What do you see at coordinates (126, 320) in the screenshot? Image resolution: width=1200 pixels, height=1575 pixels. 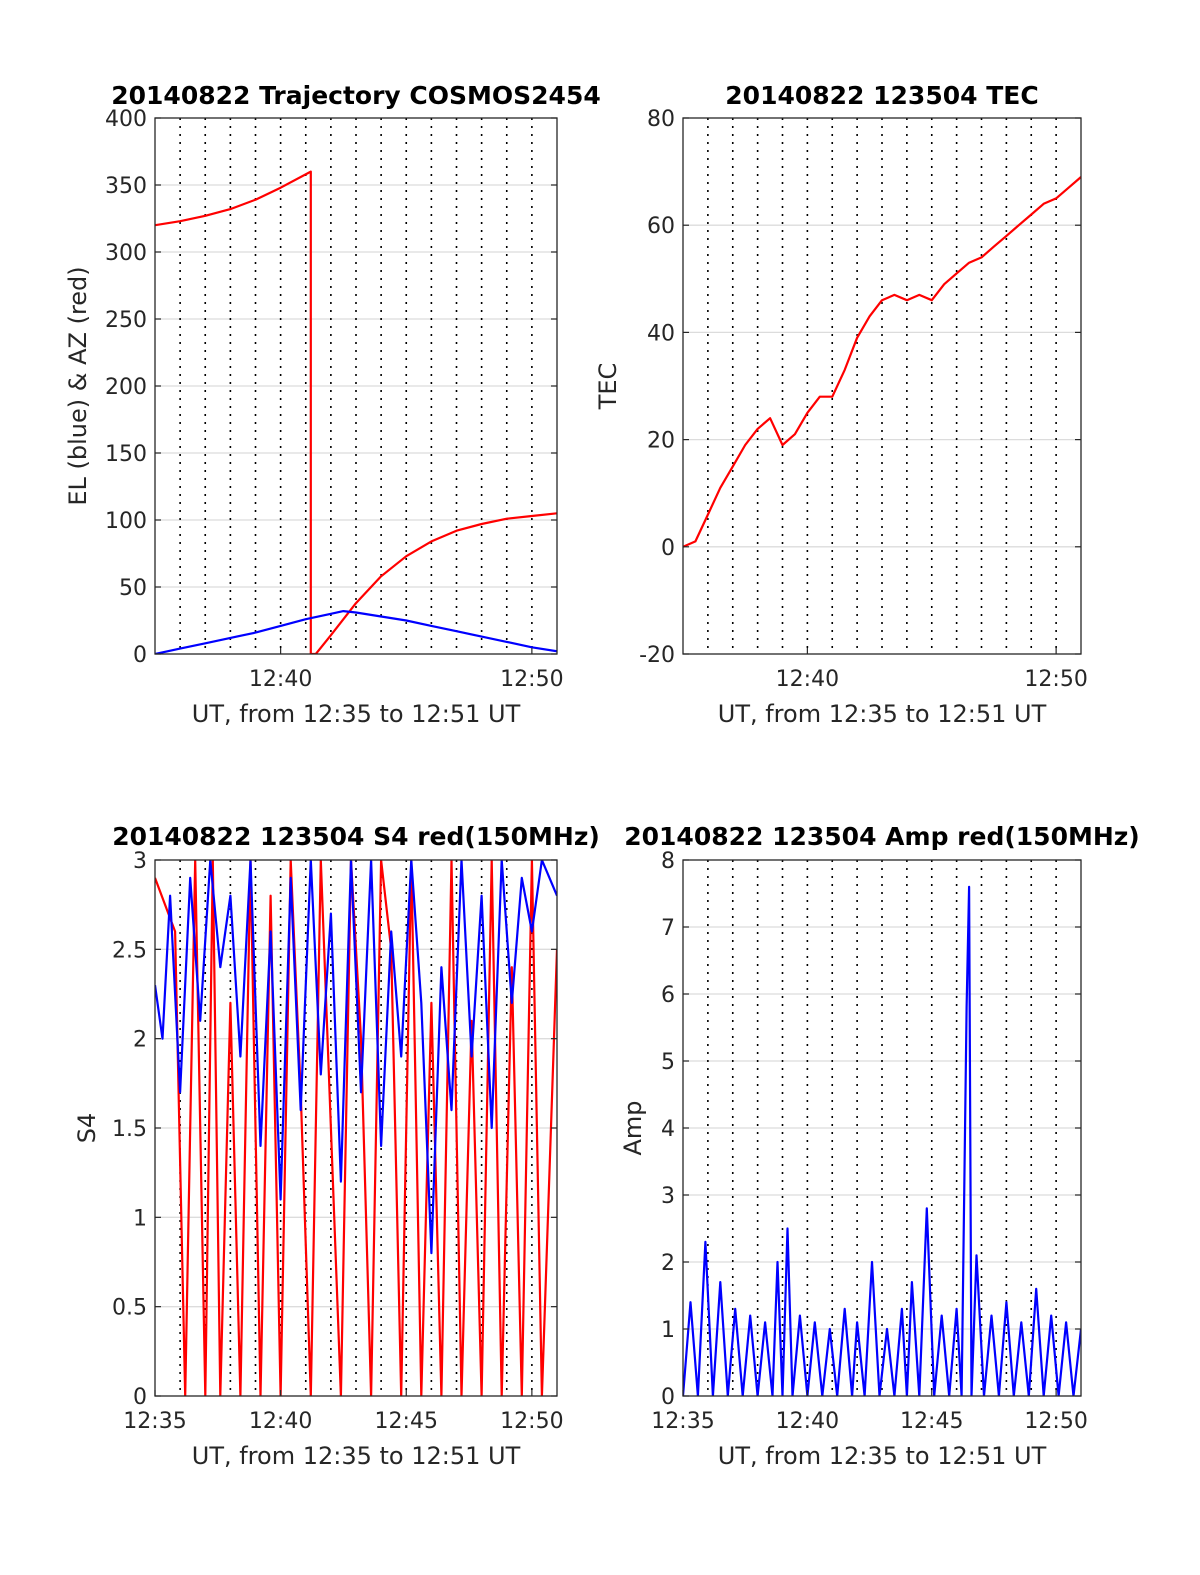 I see `y-tick-label: 250` at bounding box center [126, 320].